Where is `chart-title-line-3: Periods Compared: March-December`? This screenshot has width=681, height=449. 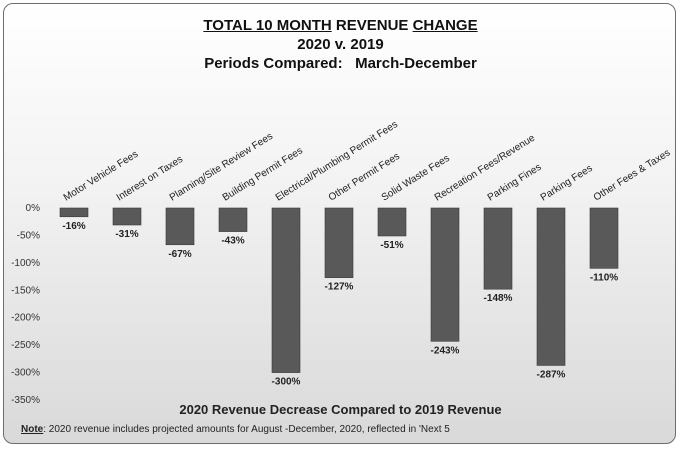 chart-title-line-3: Periods Compared: March-December is located at coordinates (340, 63).